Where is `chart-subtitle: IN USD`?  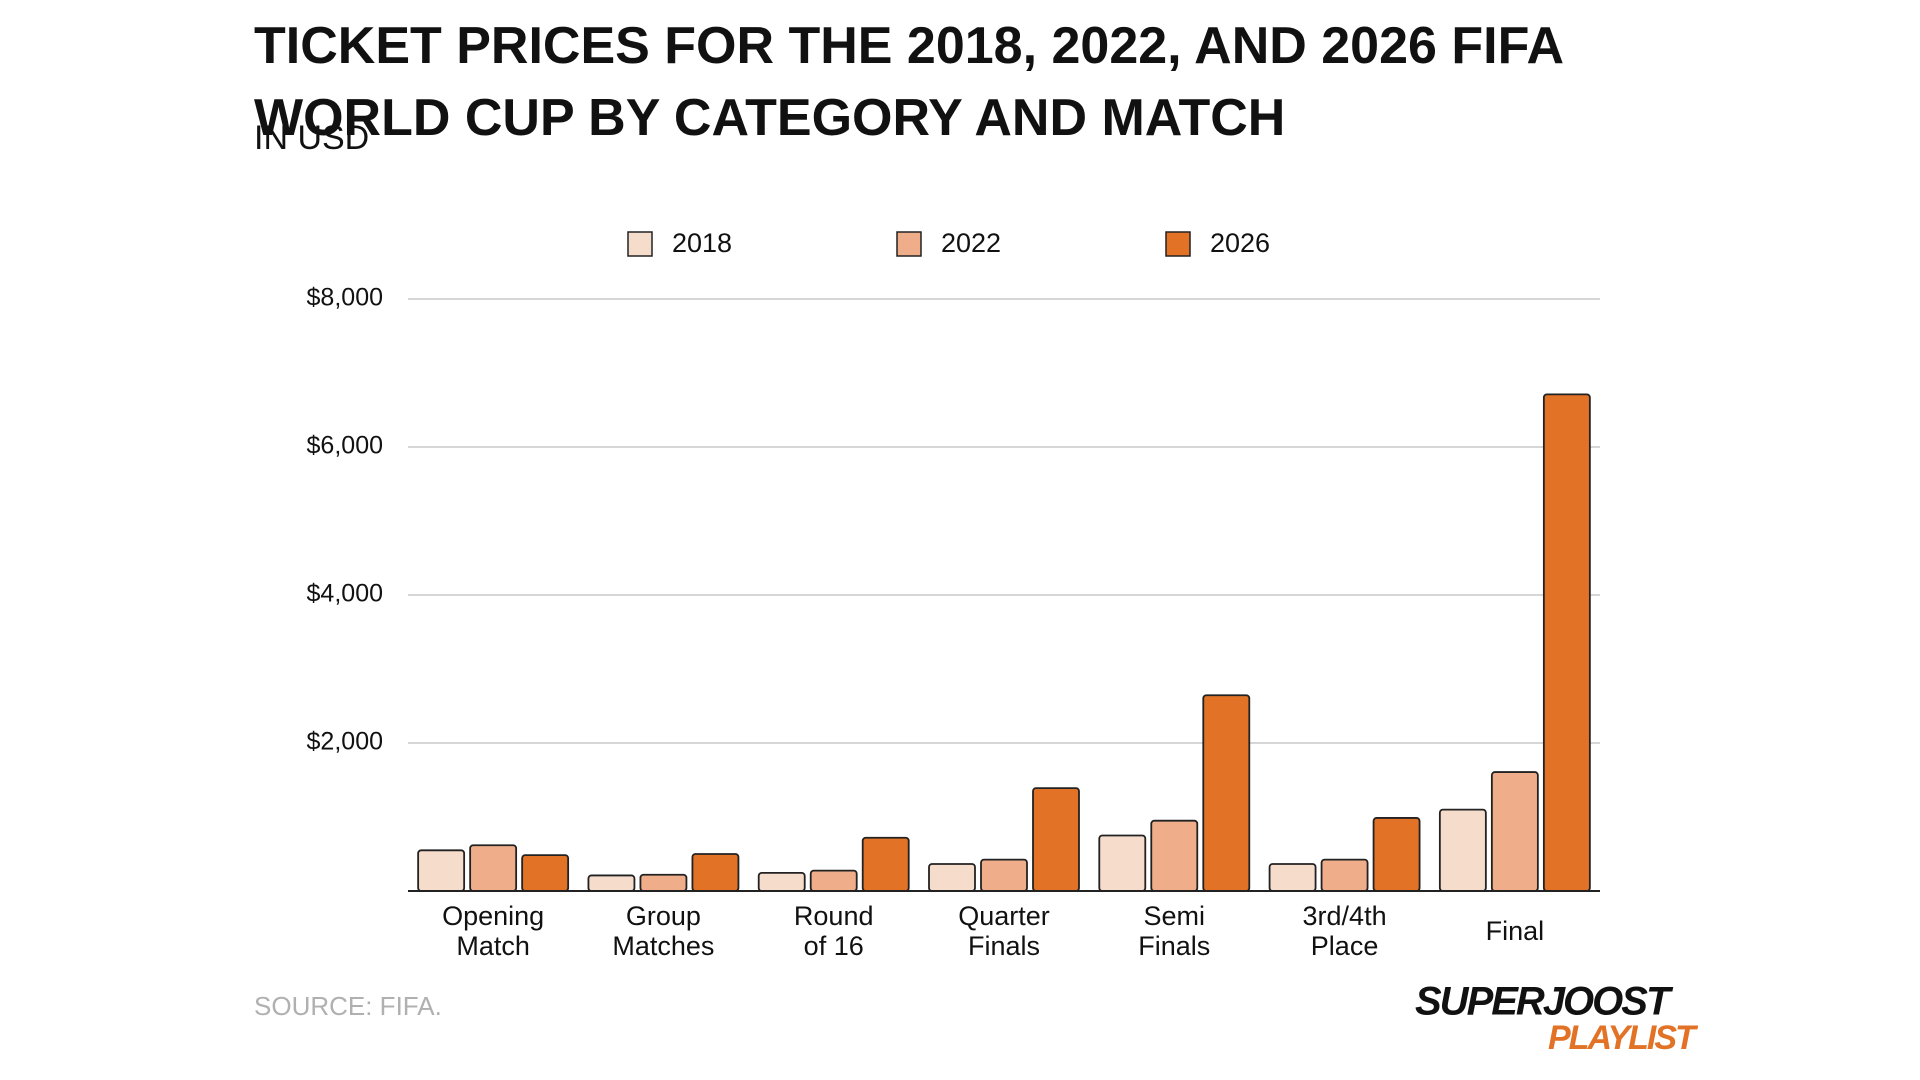 chart-subtitle: IN USD is located at coordinates (311, 138).